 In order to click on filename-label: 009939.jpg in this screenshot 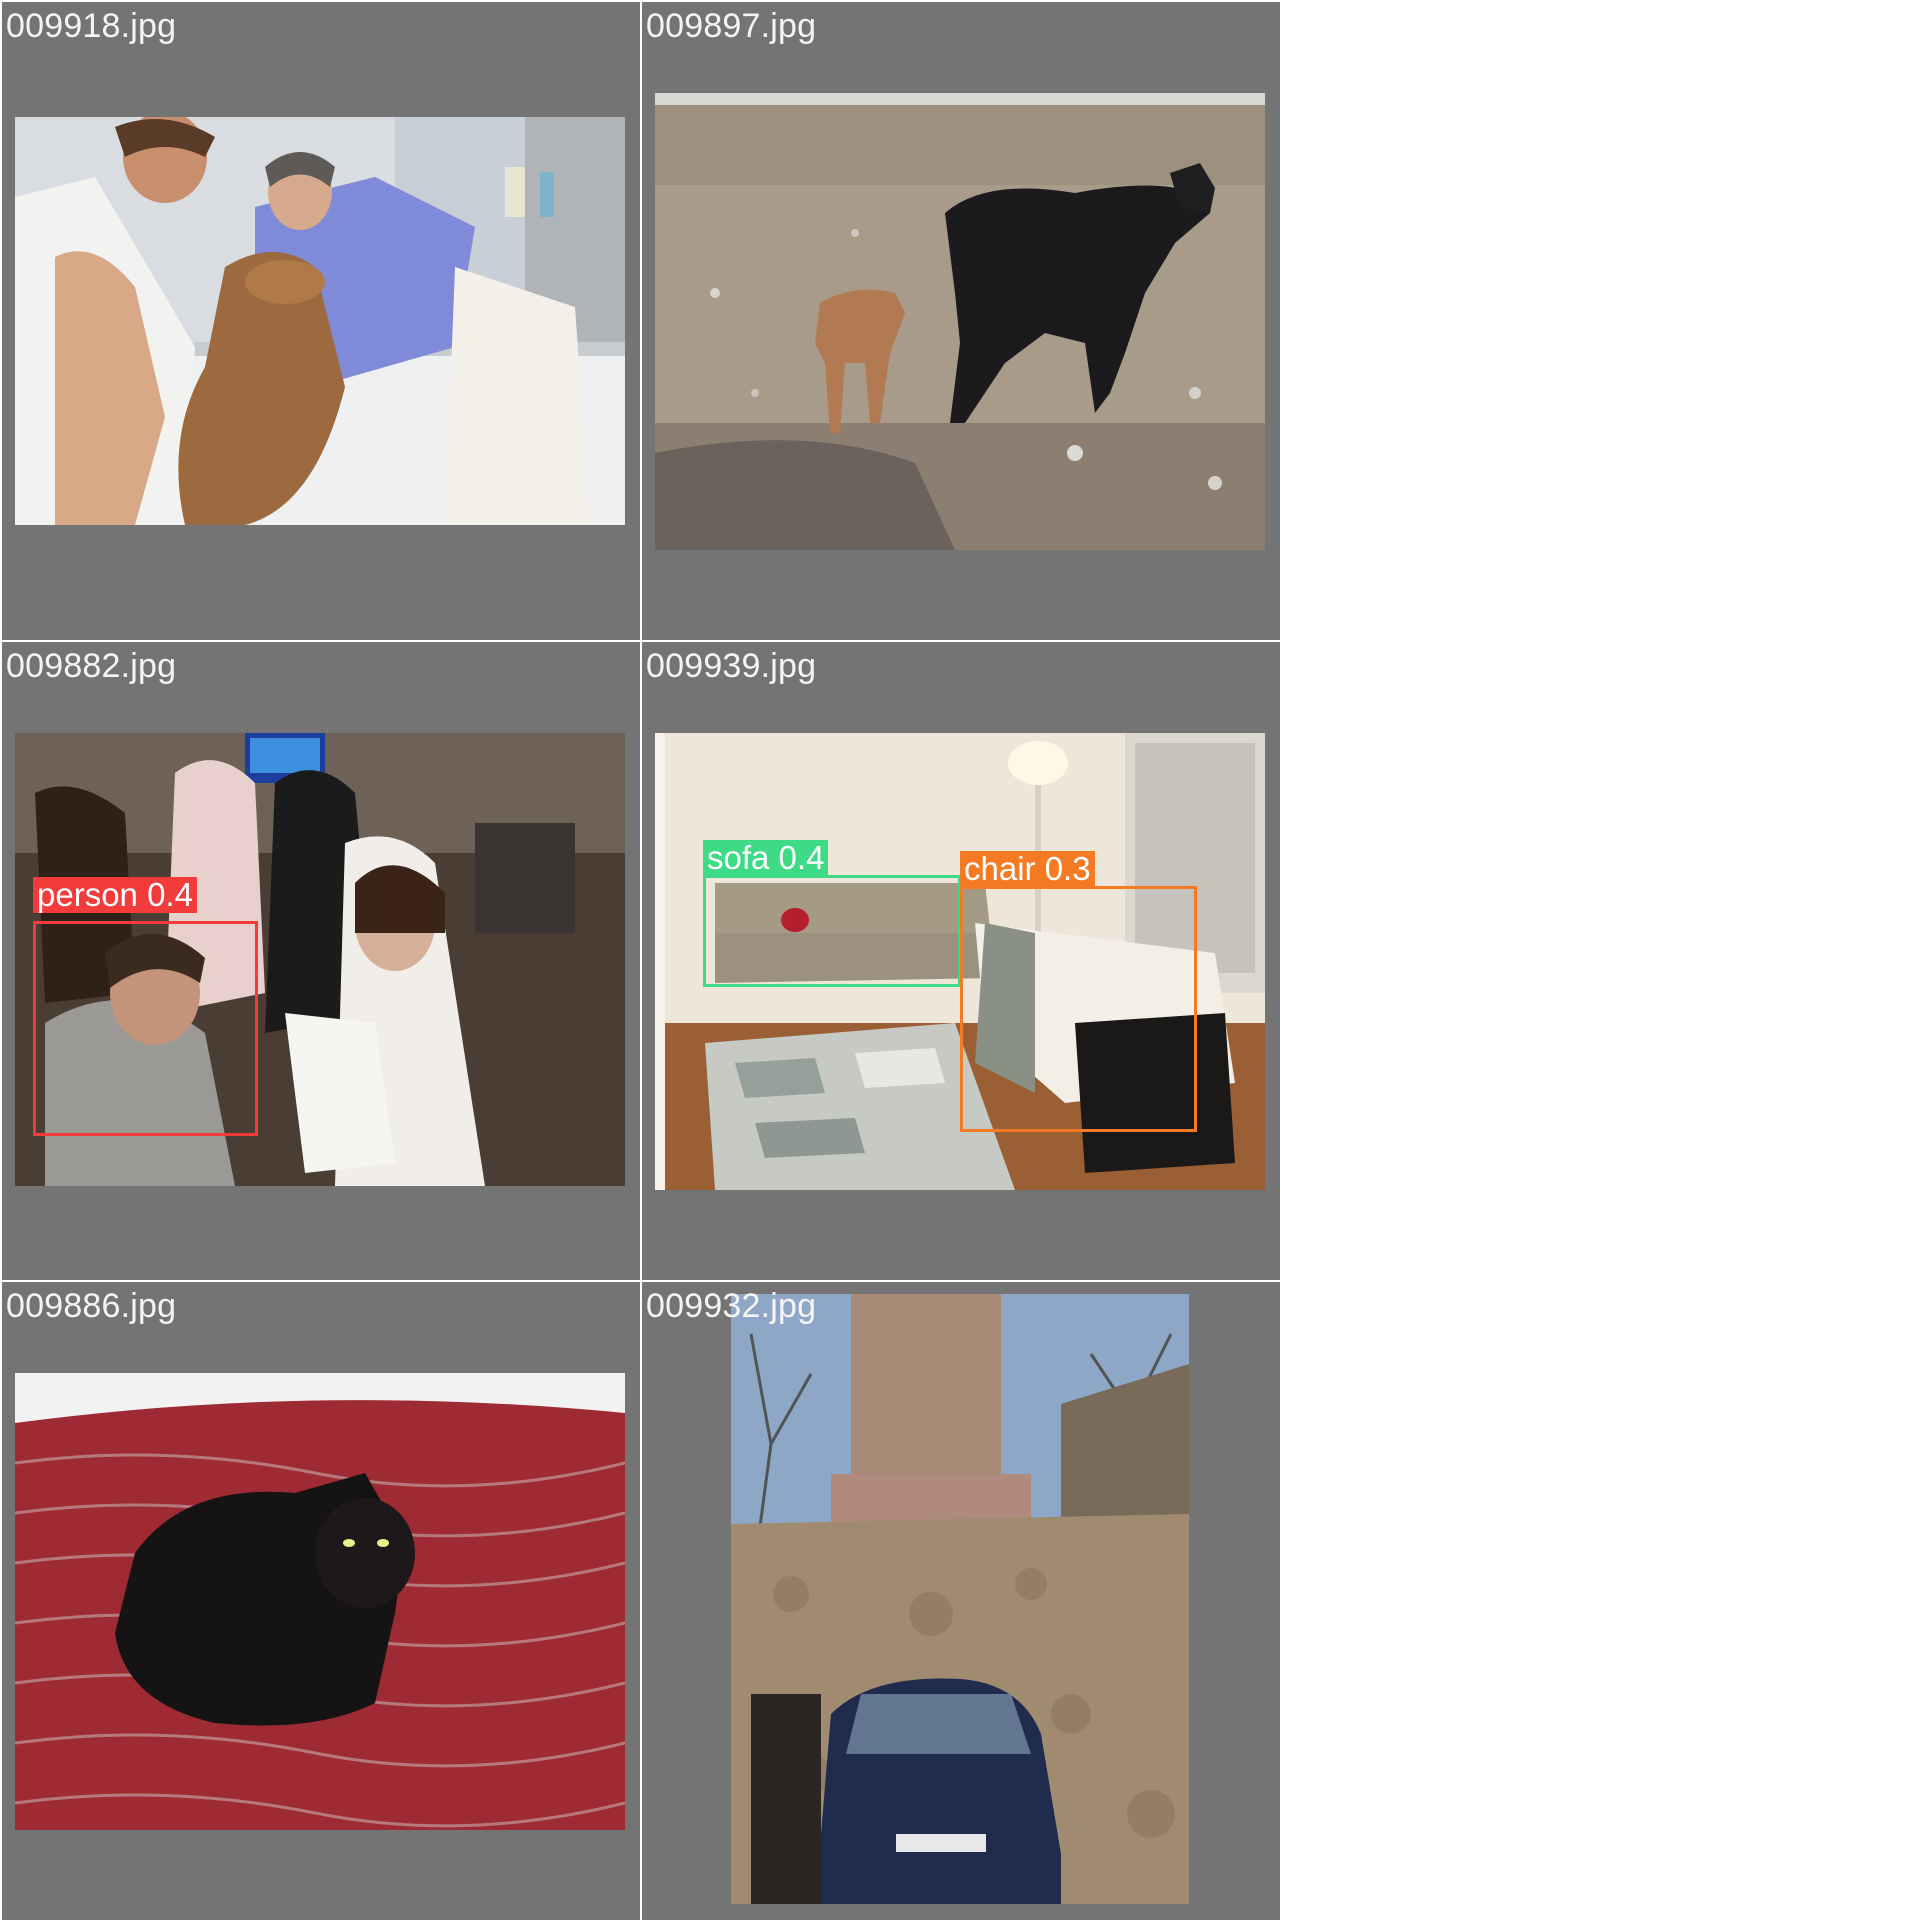, I will do `click(731, 666)`.